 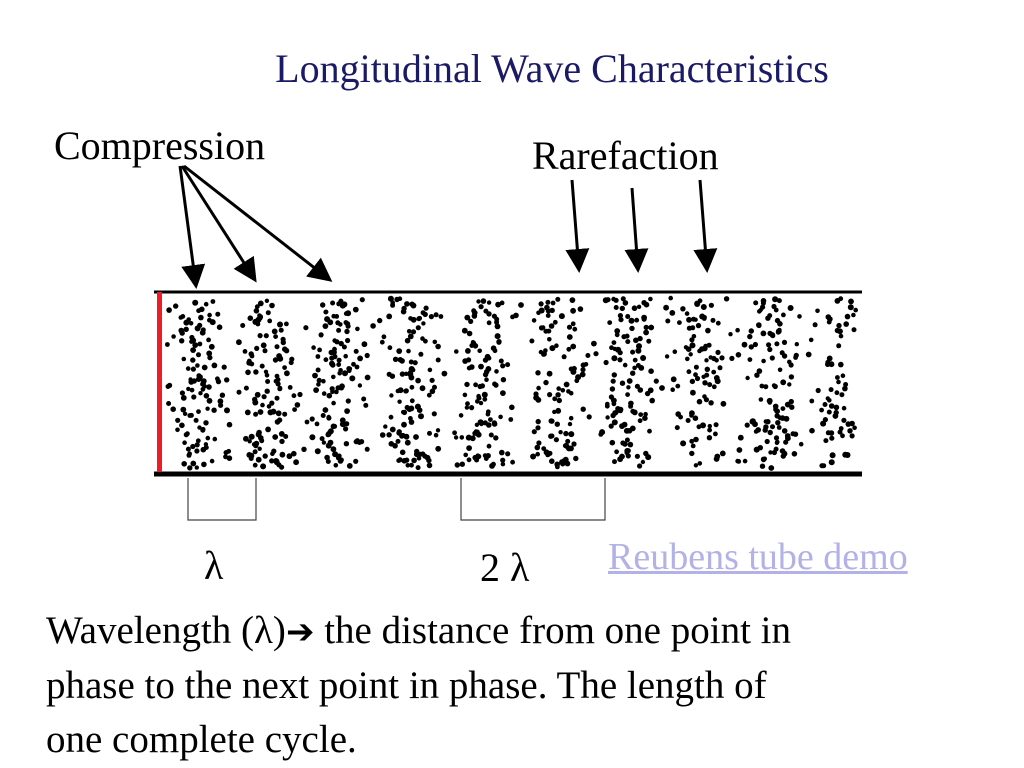 I want to click on reubens-tube-demo-link: Reubens tube demo, so click(x=758, y=557).